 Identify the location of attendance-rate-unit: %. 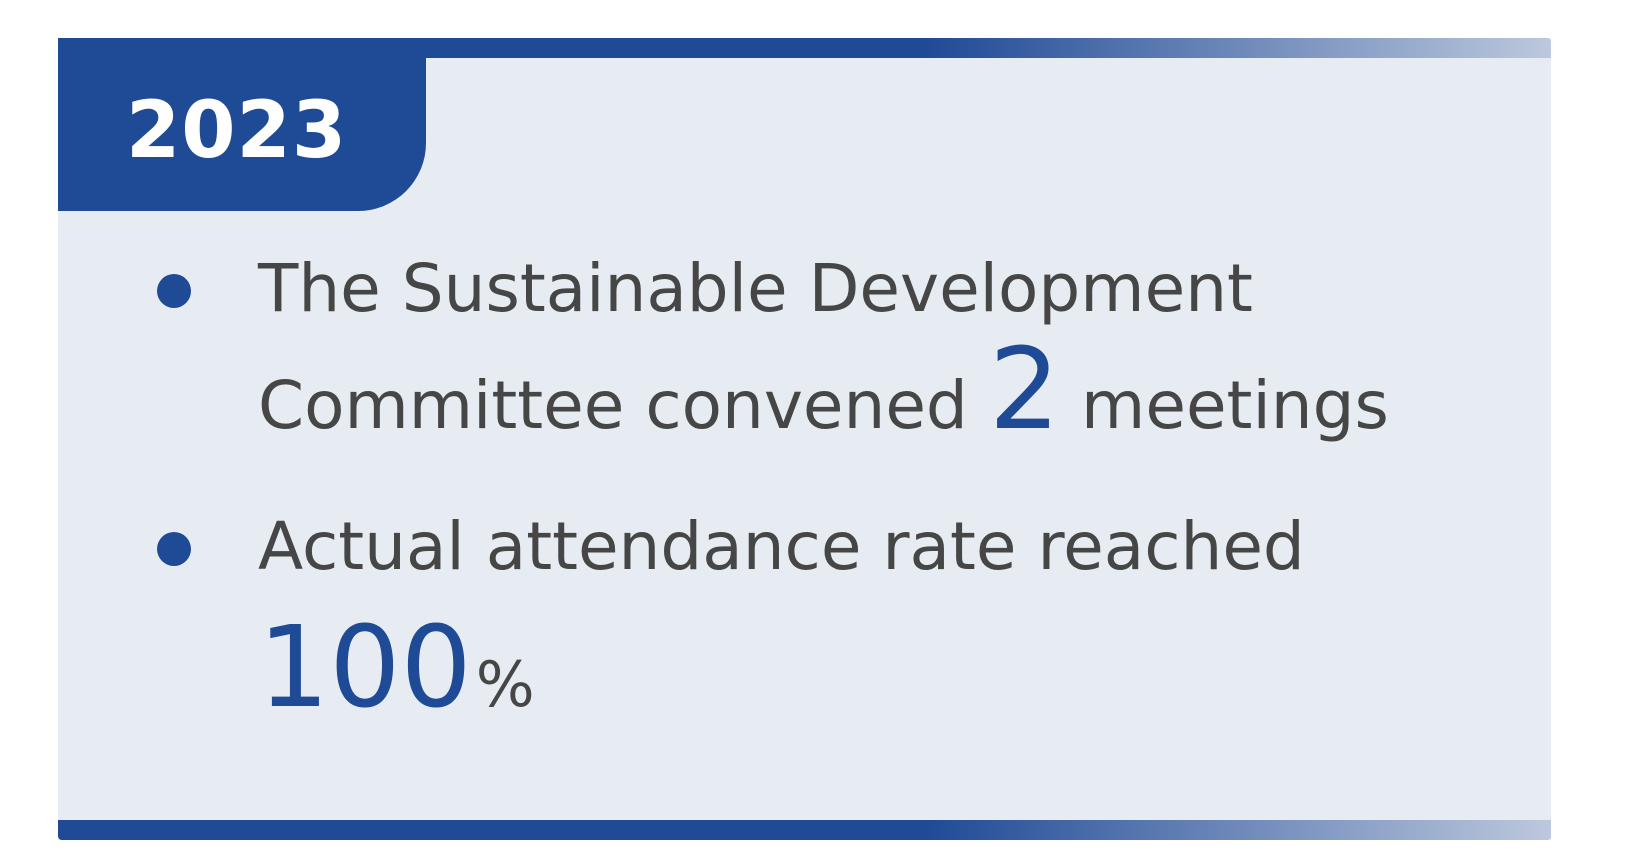
(505, 684).